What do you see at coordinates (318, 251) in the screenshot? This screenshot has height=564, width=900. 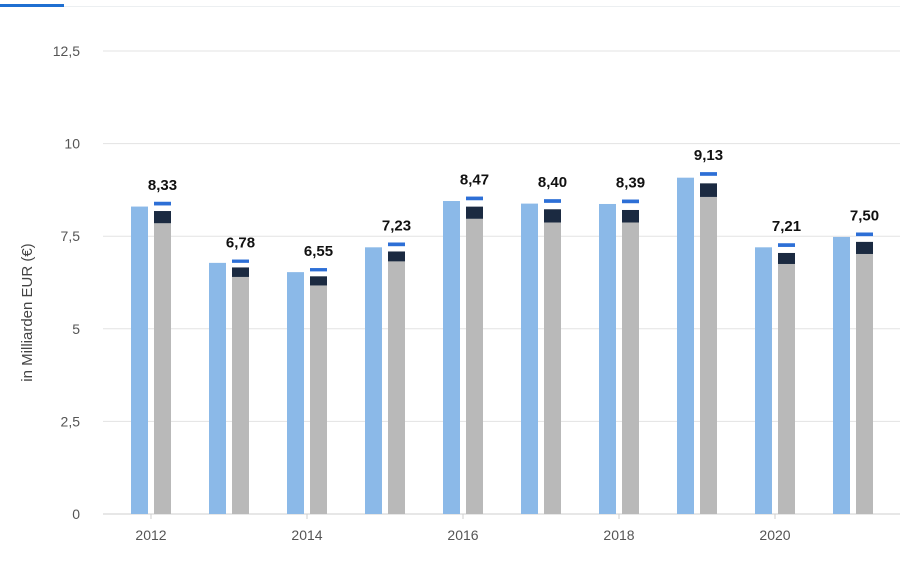 I see `data-label: 6,55` at bounding box center [318, 251].